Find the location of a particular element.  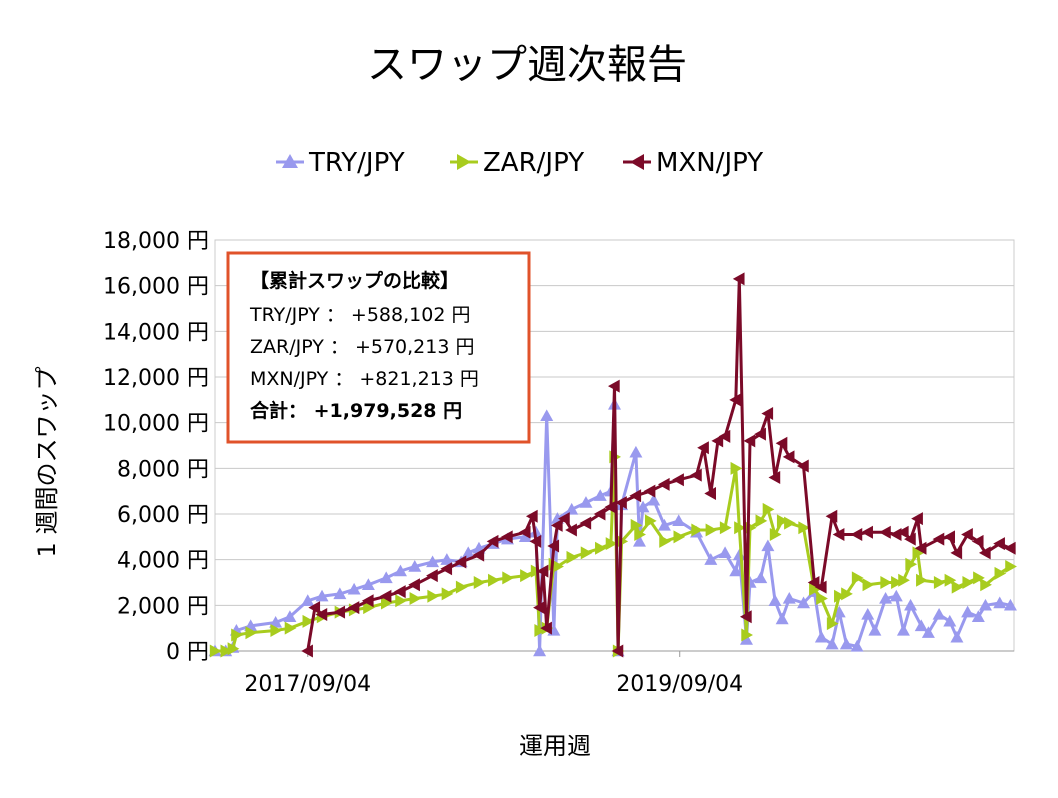

legend-item-zar: ZAR/JPY is located at coordinates (517, 163).